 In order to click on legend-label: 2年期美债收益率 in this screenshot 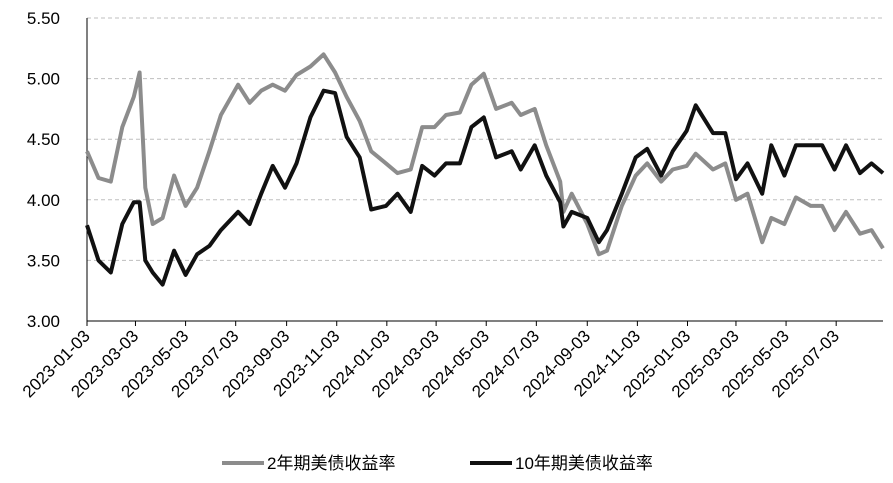, I will do `click(331, 463)`.